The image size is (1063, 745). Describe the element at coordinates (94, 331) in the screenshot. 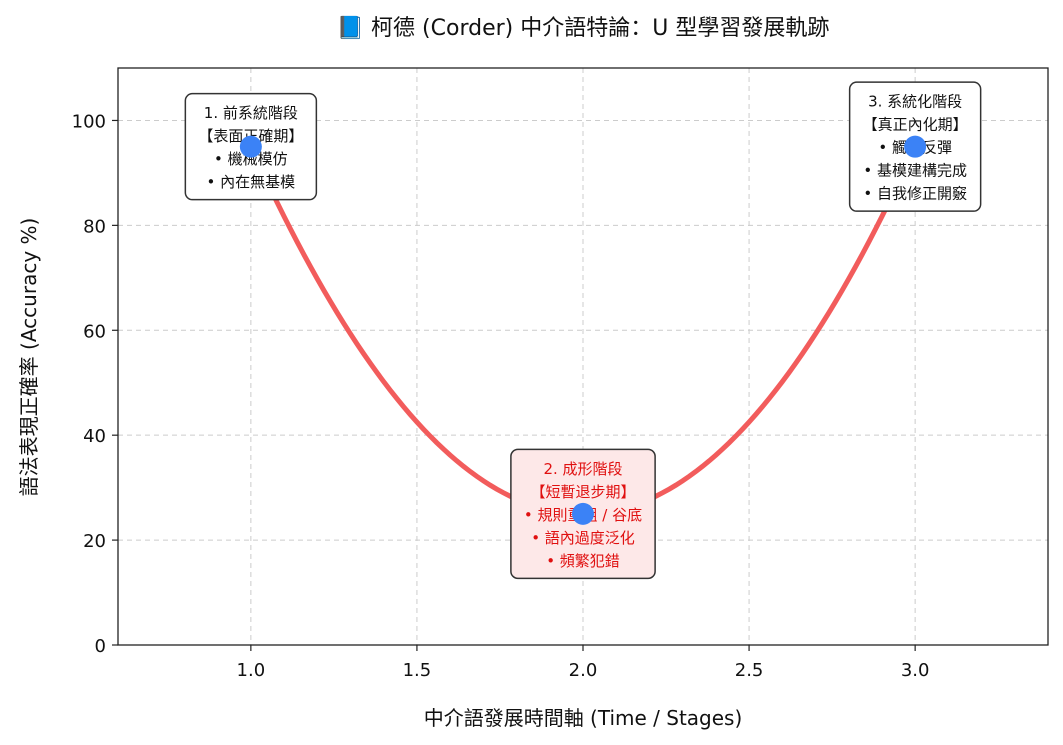

I see `y-tick-label: 60` at that location.